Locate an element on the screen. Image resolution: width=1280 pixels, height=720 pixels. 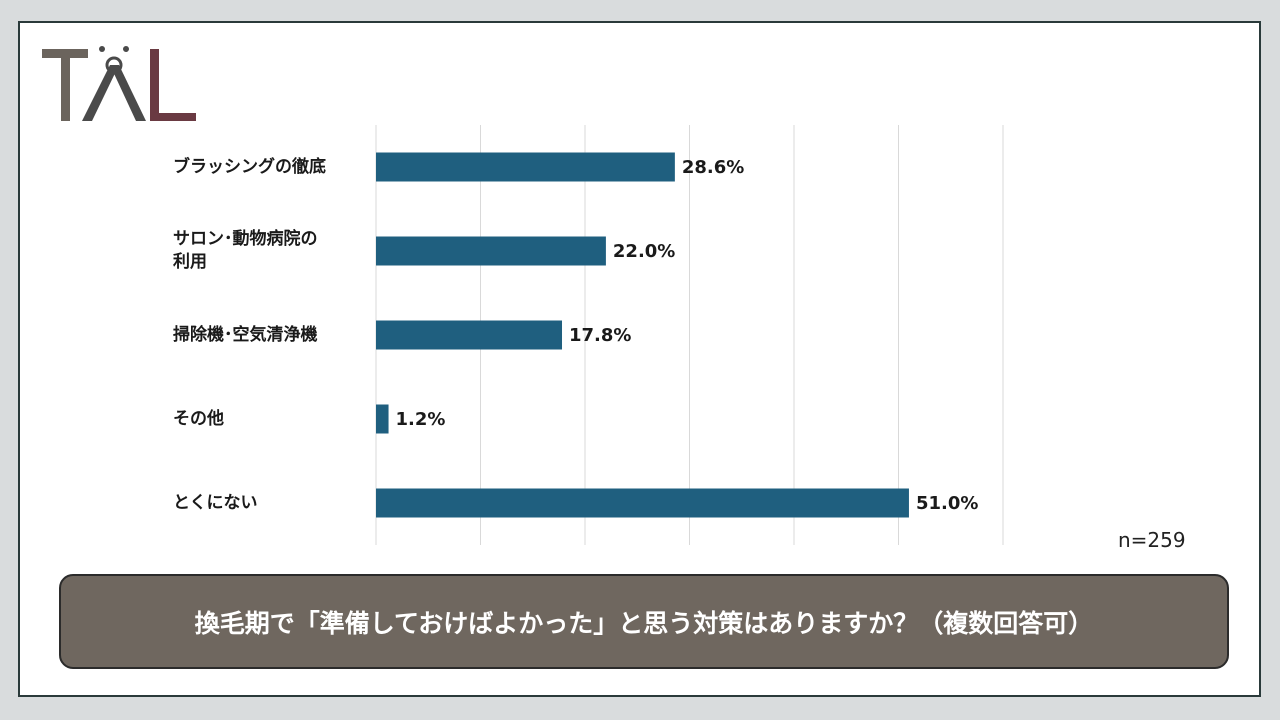
question-banner: 換毛期で「準備しておけばよかった」と思う対策はありますか？（複数回答可） is located at coordinates (644, 621).